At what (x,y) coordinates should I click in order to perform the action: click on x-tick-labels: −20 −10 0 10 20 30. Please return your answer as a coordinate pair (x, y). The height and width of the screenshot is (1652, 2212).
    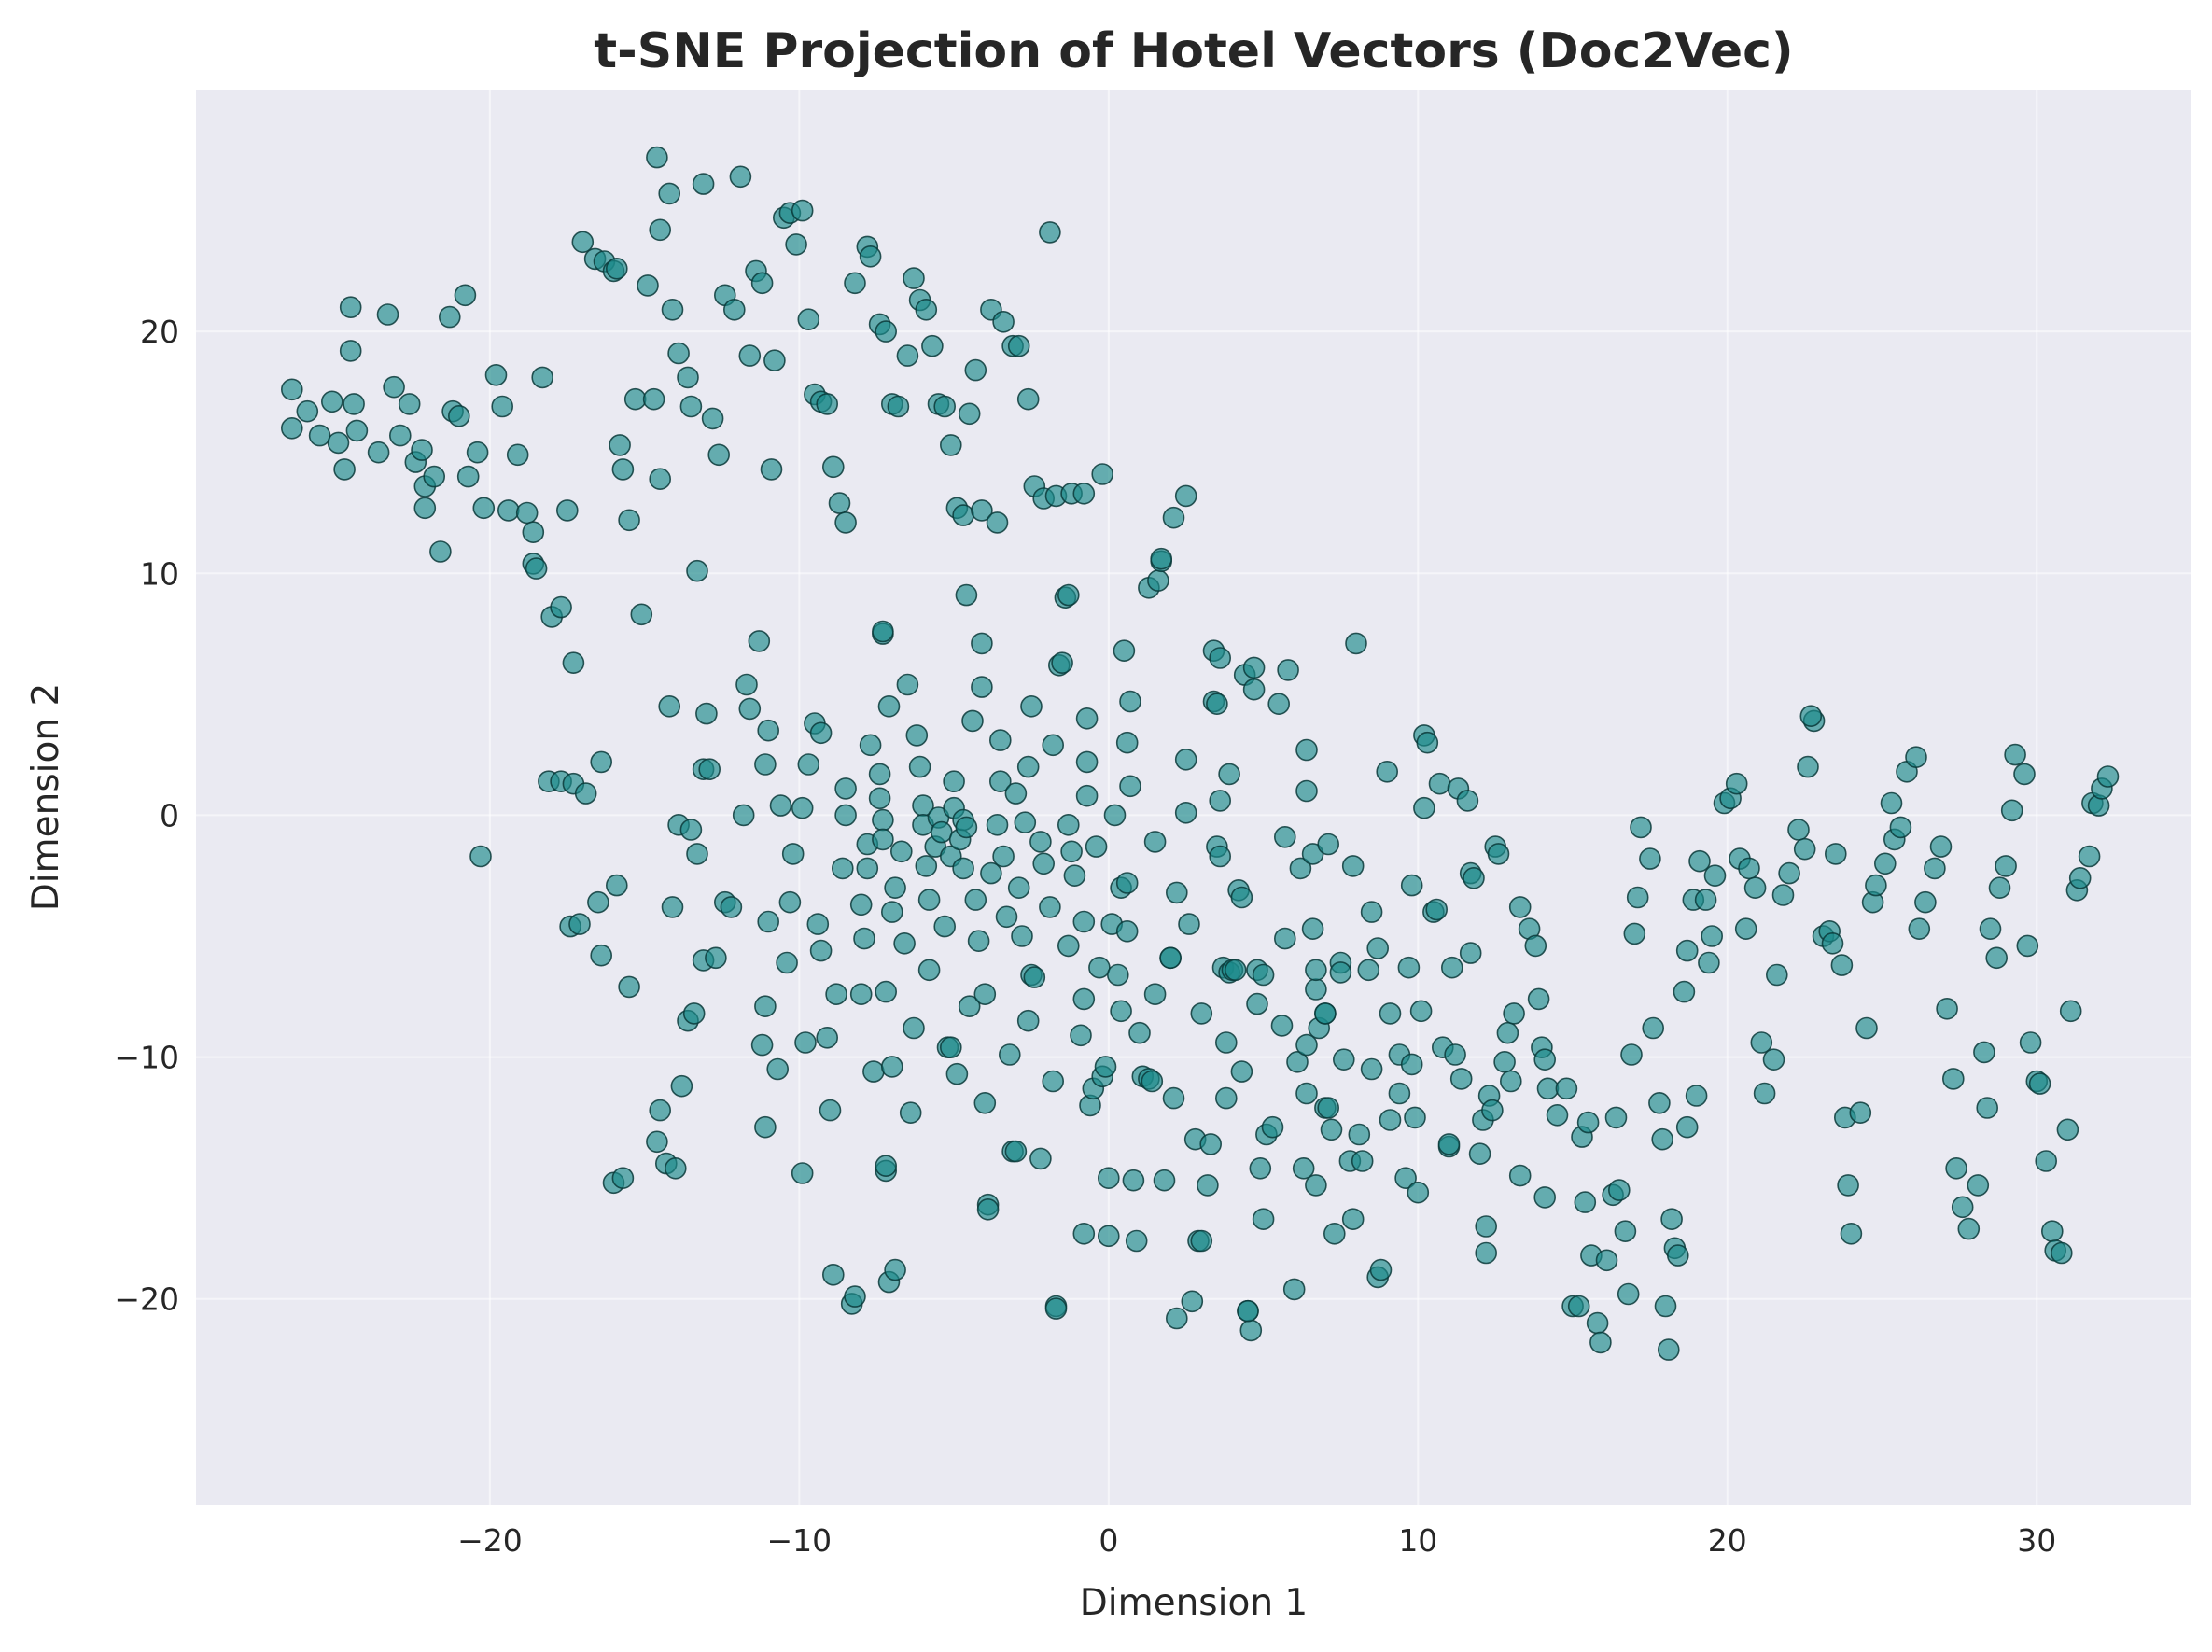
    Looking at the image, I should click on (1256, 1540).